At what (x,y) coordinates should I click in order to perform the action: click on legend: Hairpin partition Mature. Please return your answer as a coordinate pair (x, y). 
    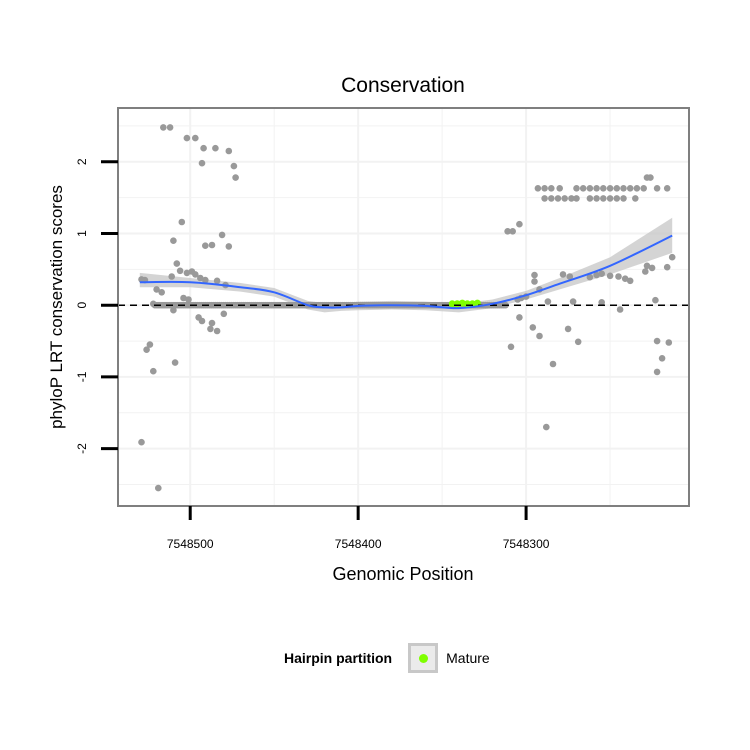
    Looking at the image, I should click on (387, 658).